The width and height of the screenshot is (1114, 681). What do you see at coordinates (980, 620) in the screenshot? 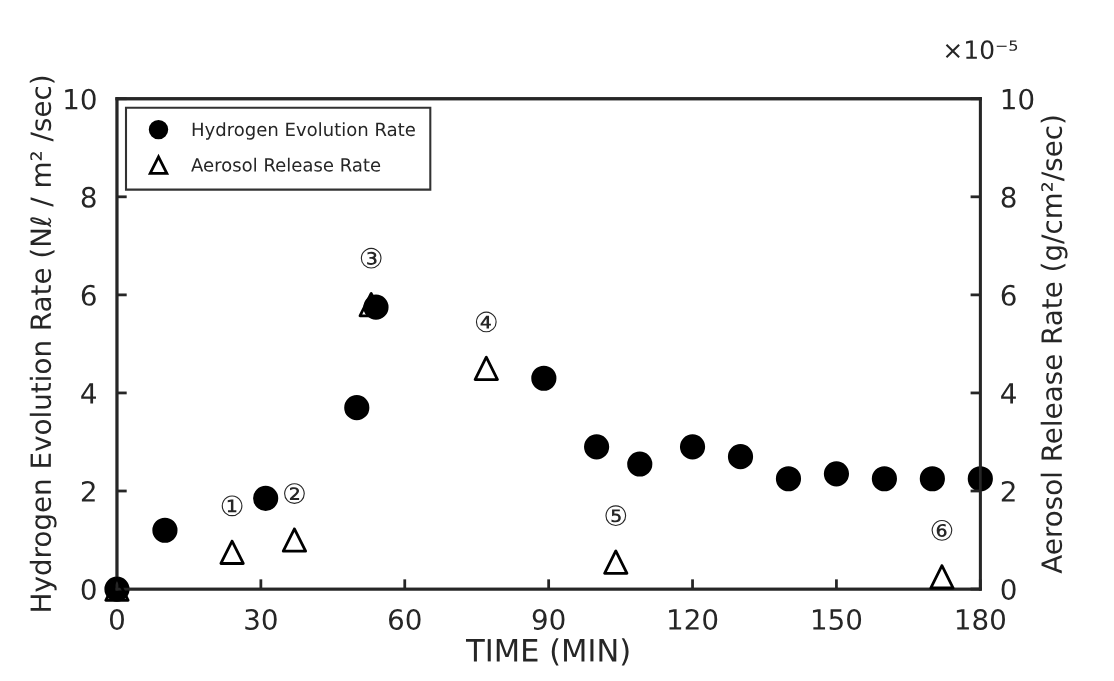
I see `x-tick-label: 180` at bounding box center [980, 620].